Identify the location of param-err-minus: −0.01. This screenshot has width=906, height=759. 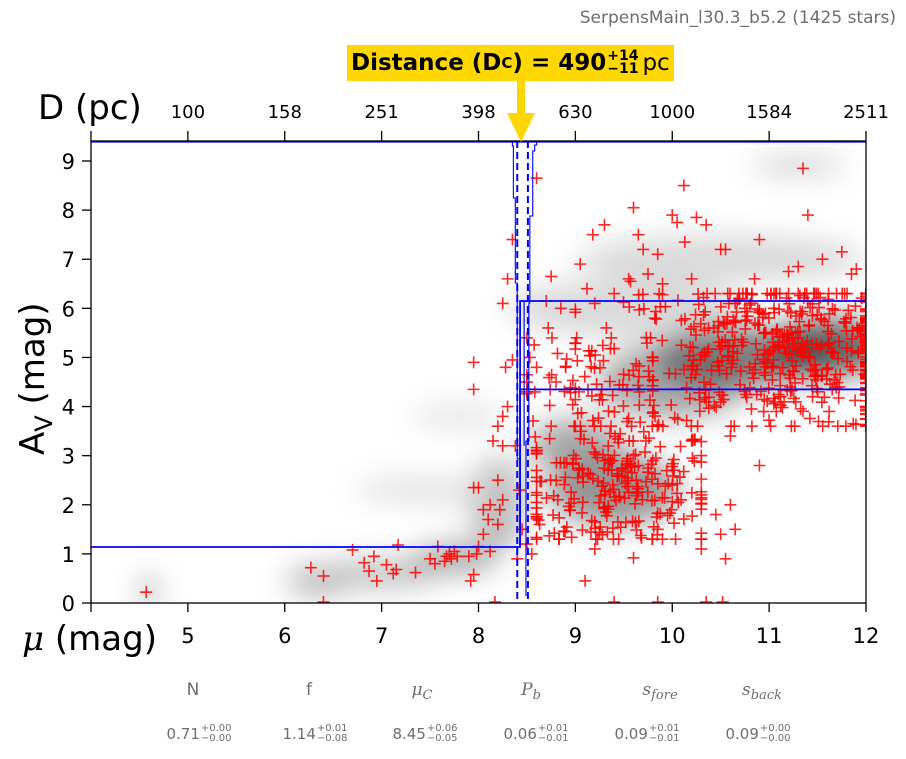
(664, 738).